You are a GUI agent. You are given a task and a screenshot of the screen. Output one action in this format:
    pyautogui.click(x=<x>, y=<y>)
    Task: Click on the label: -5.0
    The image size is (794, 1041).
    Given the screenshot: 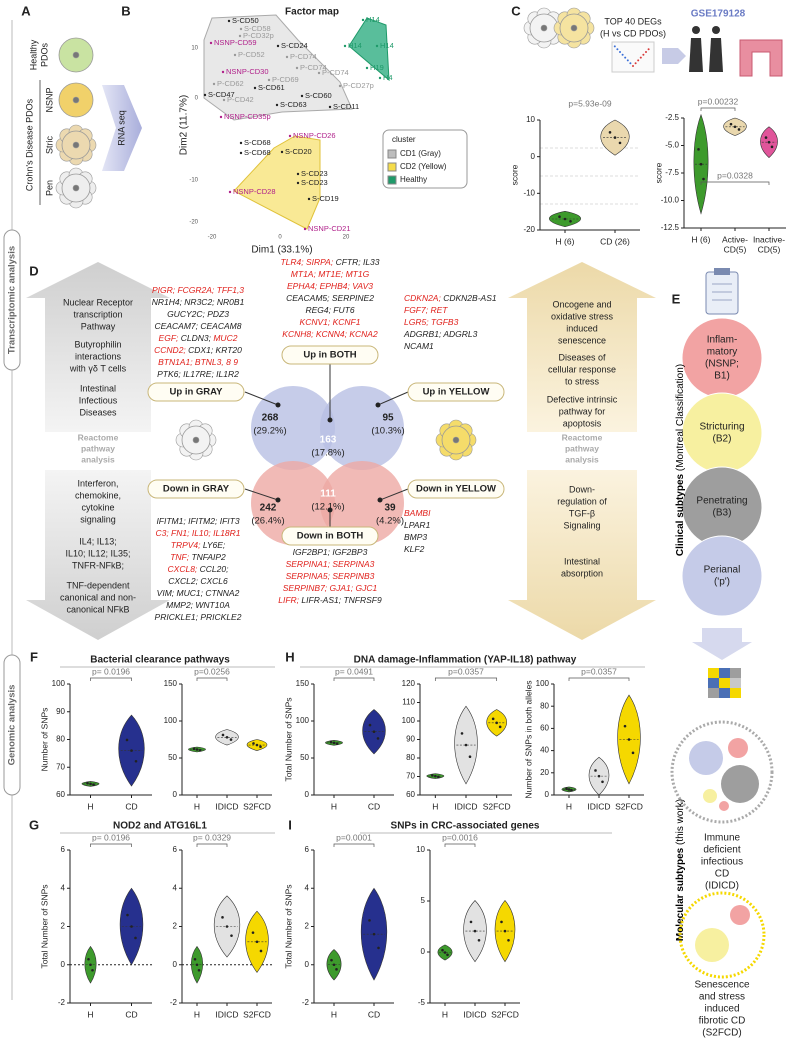 What is the action you would take?
    pyautogui.click(x=672, y=145)
    